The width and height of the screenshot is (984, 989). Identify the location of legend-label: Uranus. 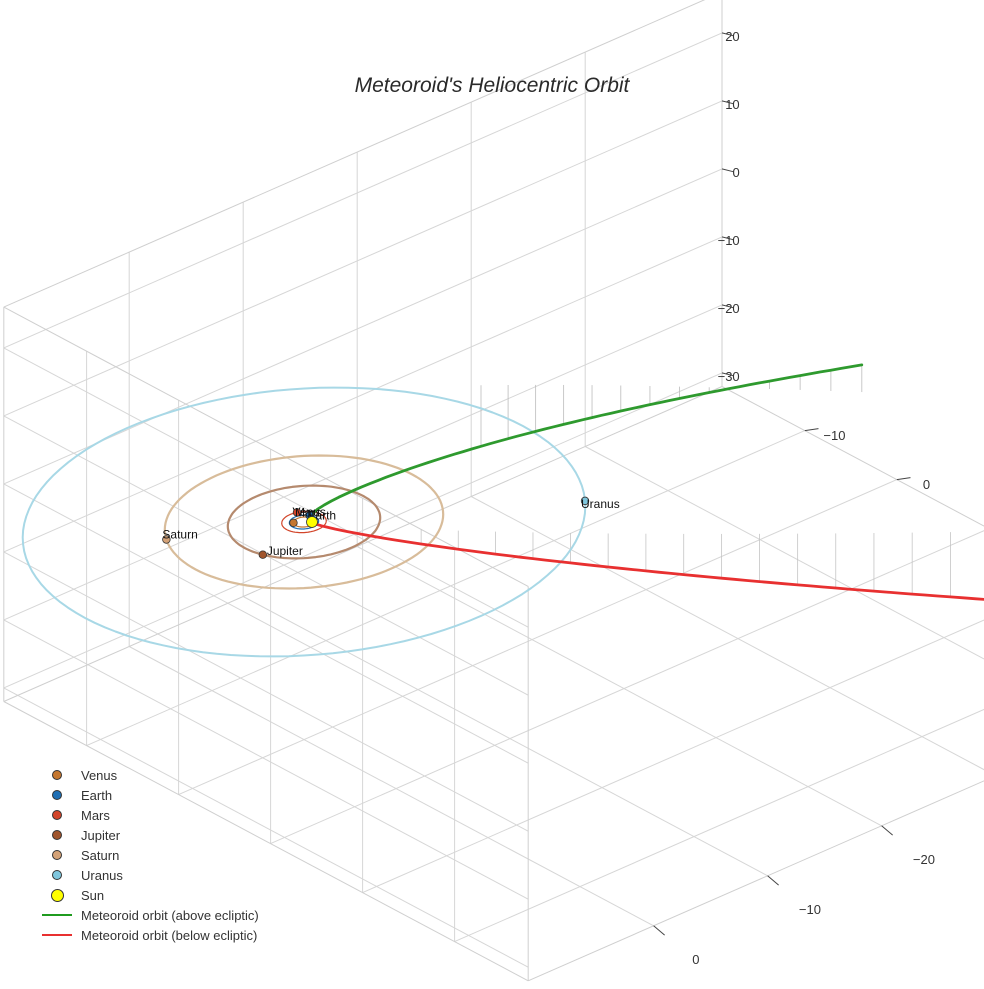
(102, 875).